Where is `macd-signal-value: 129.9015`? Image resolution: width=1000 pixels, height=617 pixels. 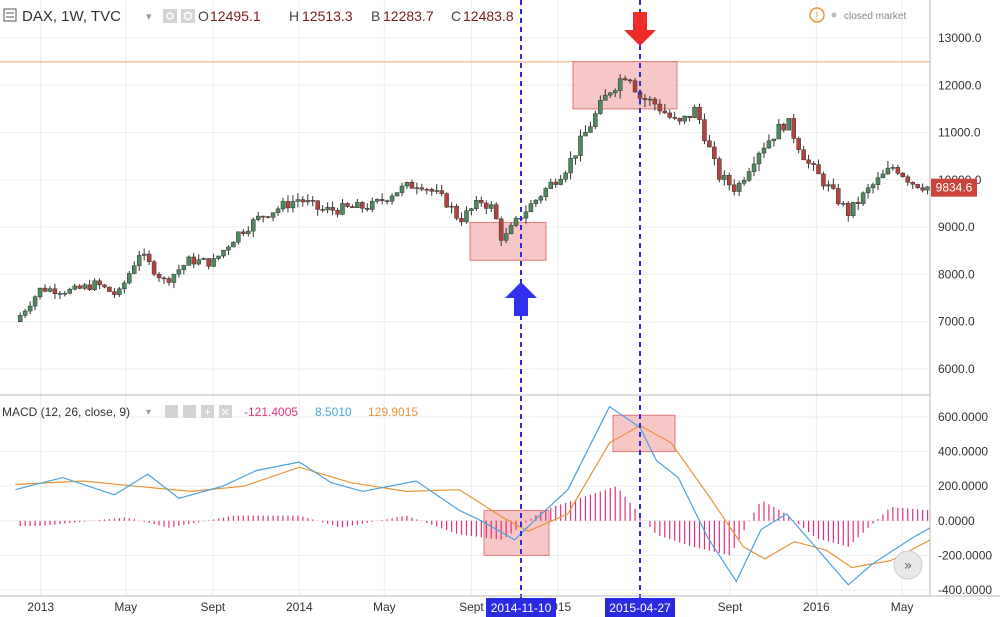
macd-signal-value: 129.9015 is located at coordinates (393, 412).